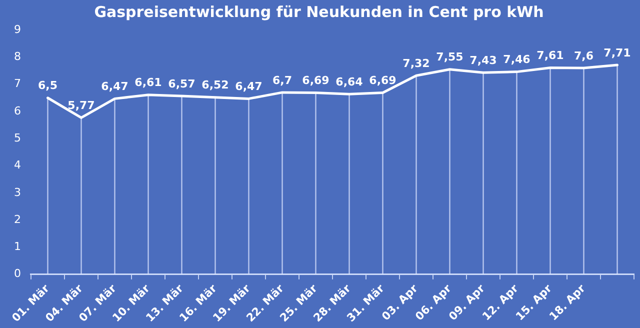 This screenshot has height=328, width=640. Describe the element at coordinates (48, 85) in the screenshot. I see `data-label: 6,5` at that location.